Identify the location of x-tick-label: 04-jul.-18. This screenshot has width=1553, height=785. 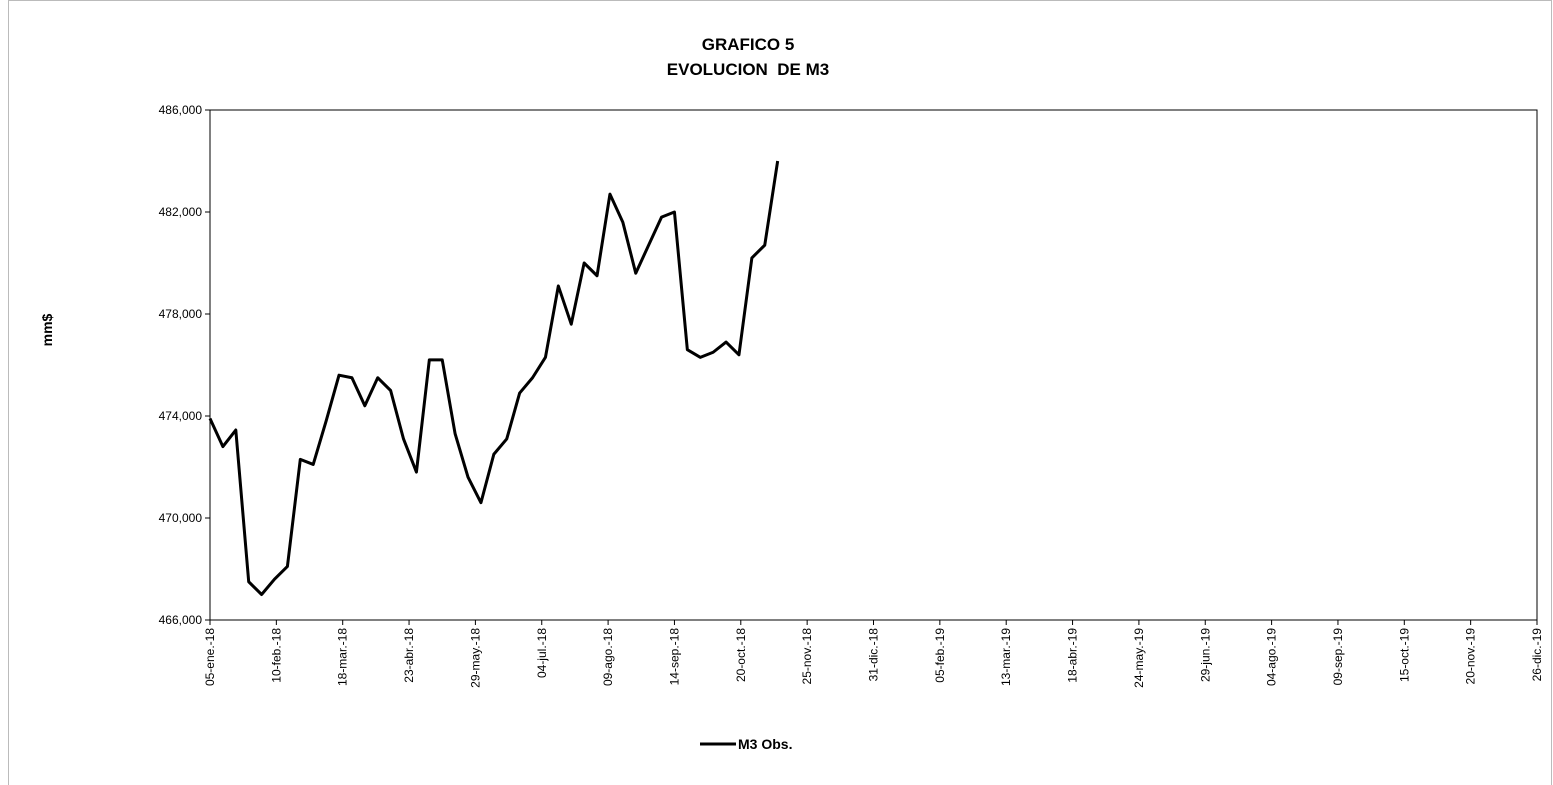
(542, 653).